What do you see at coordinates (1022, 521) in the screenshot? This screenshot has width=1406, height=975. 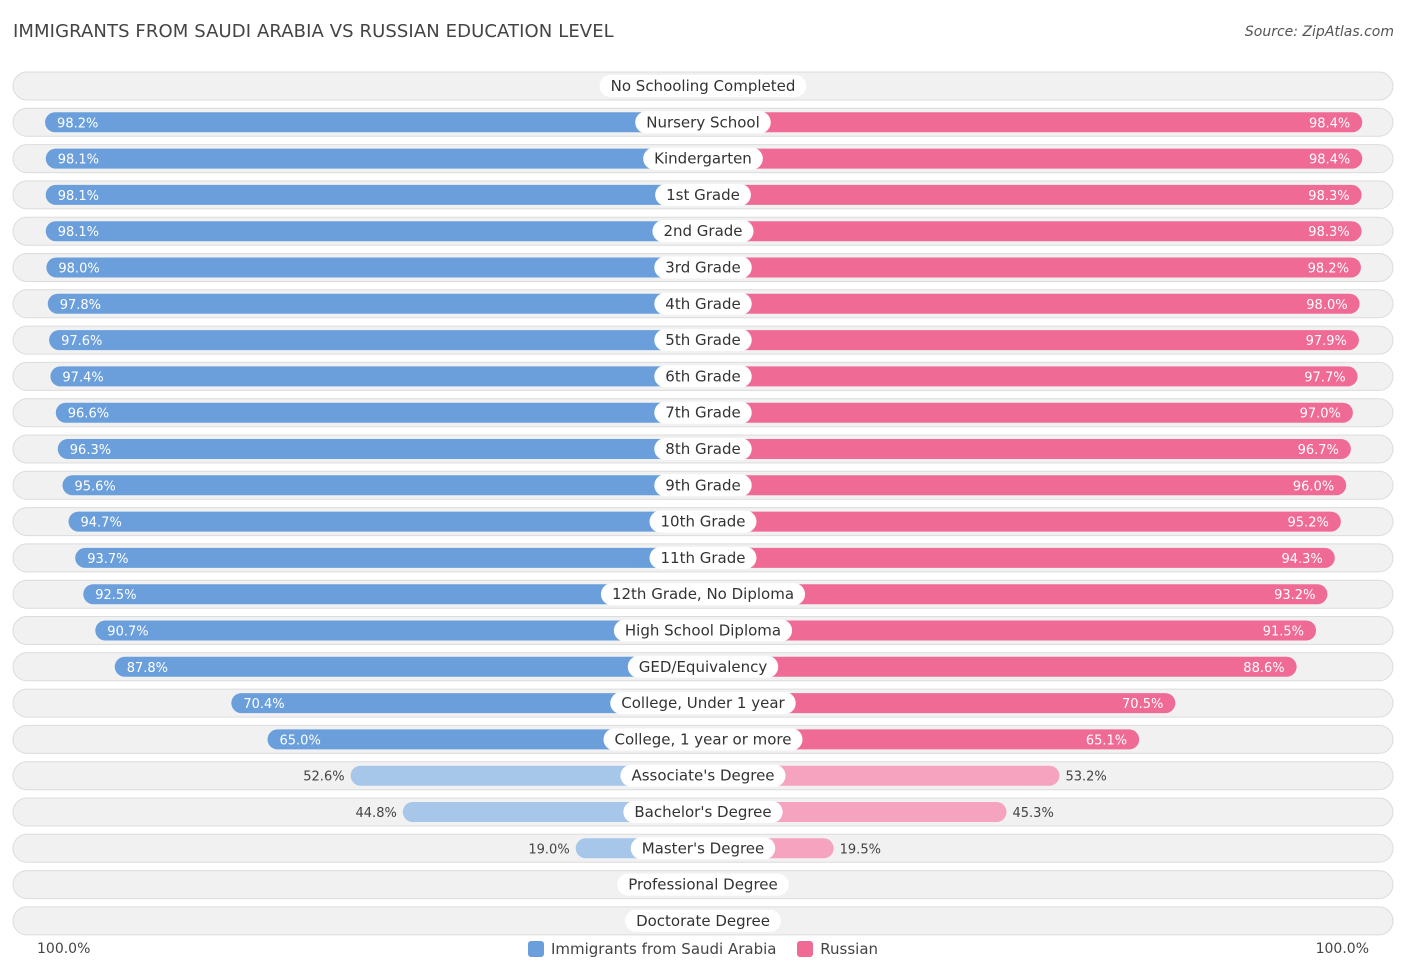 I see `bar-russian-10th-grade` at bounding box center [1022, 521].